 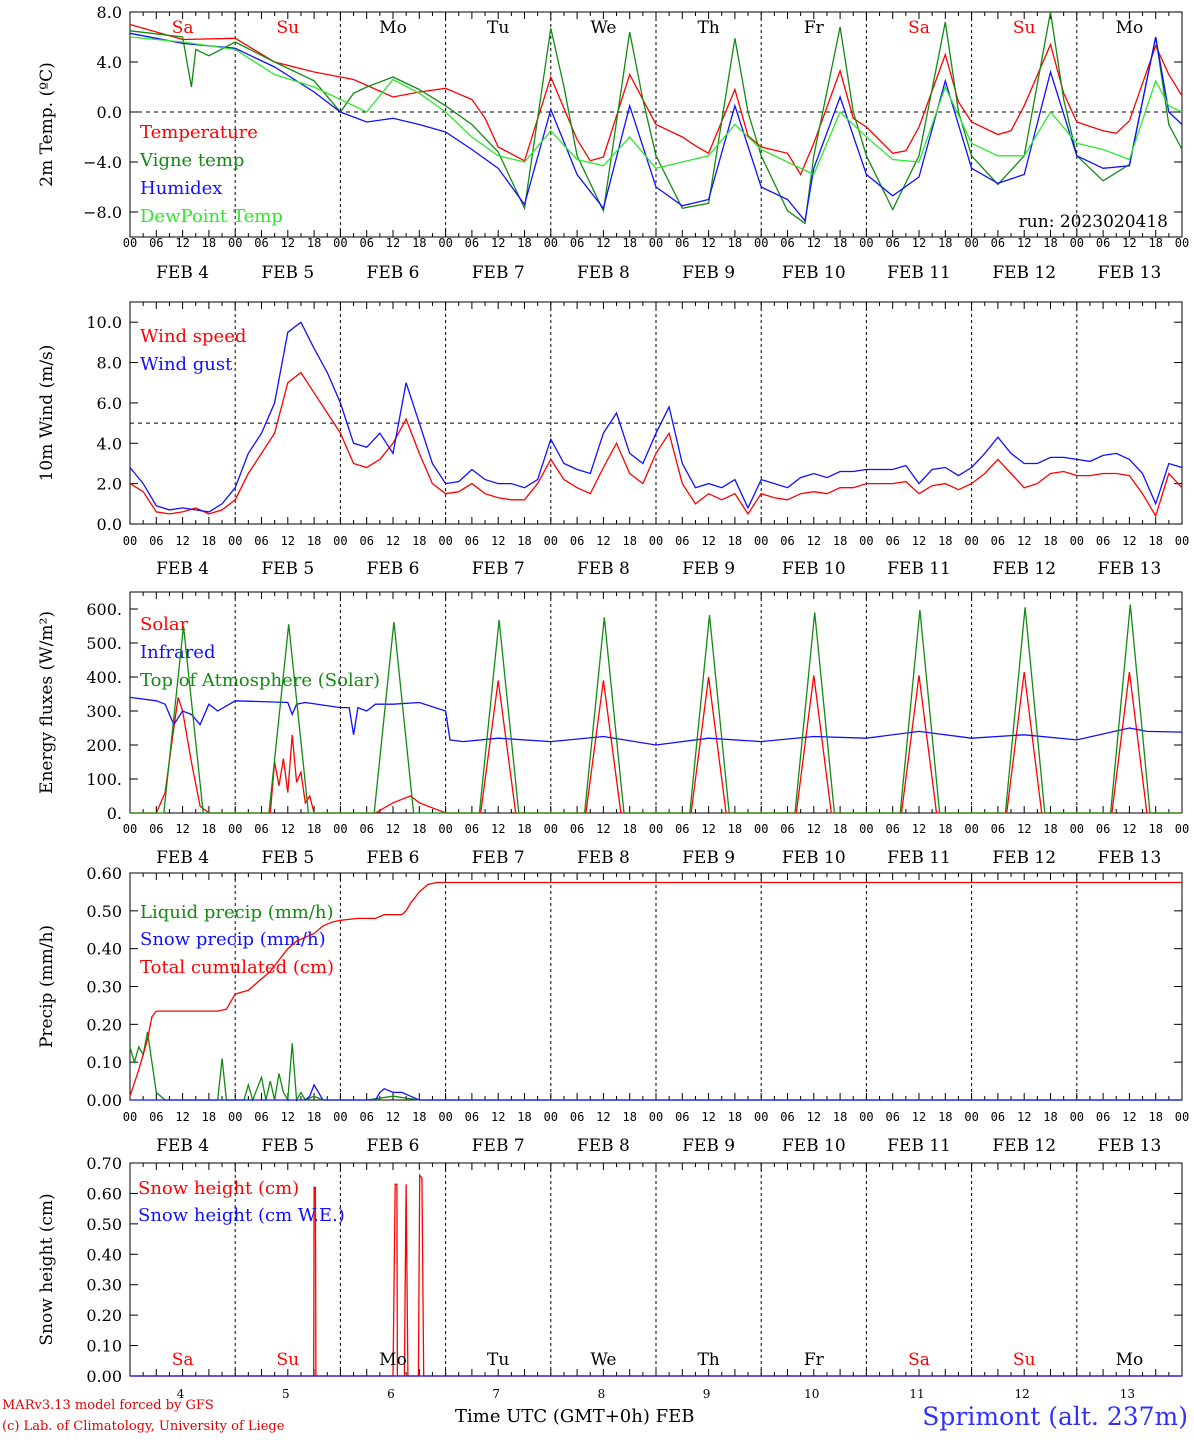 I want to click on weekday-label: Th, so click(x=708, y=1360).